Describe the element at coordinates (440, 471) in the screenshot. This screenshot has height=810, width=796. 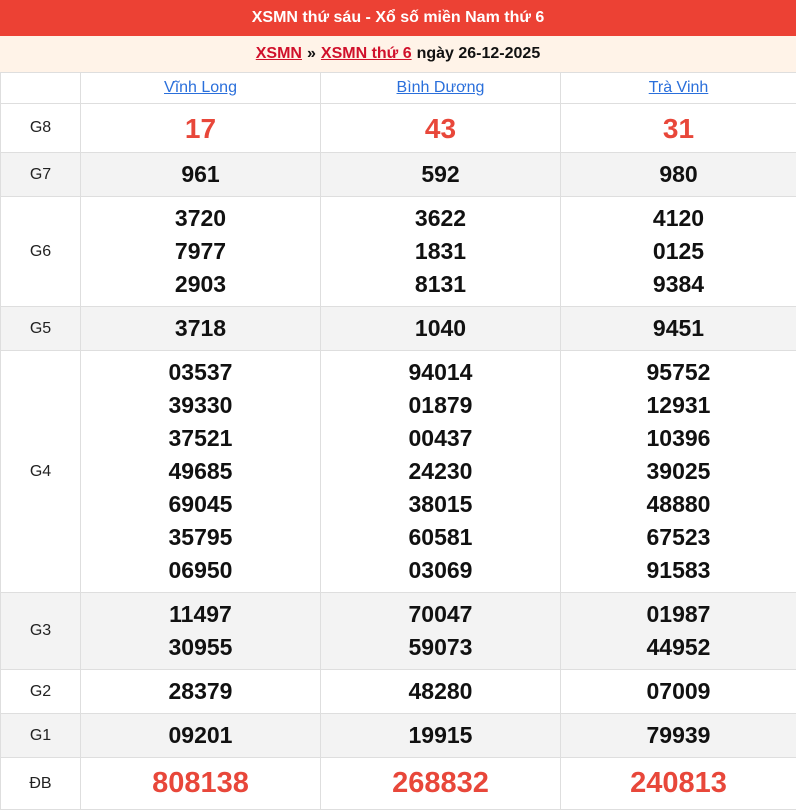
I see `winning-number: 24230` at that location.